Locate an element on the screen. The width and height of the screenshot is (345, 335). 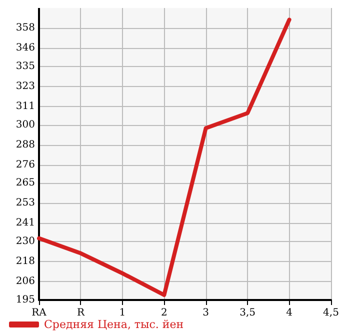
y-tick-label: 346 is located at coordinates (25, 48).